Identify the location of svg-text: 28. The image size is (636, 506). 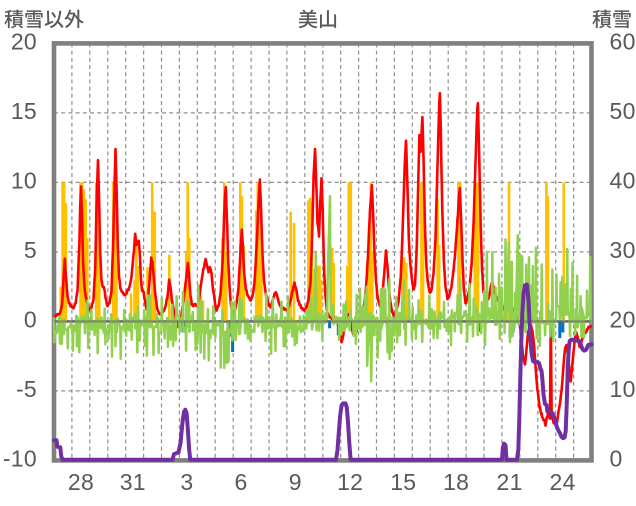
(81, 482).